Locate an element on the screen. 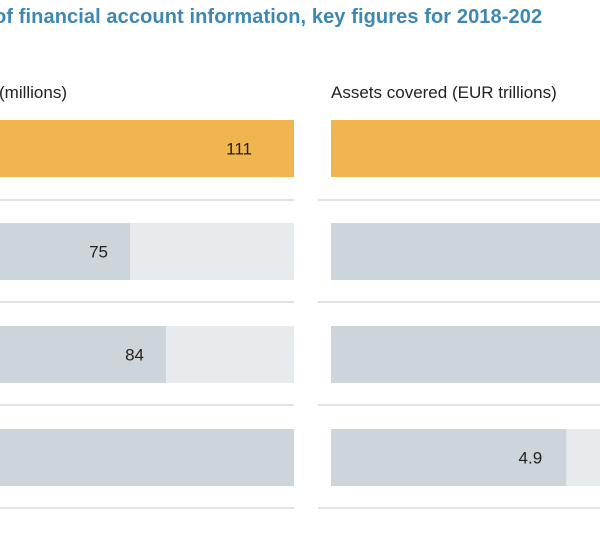 The image size is (600, 540). bar-p1-r0 is located at coordinates (465, 148).